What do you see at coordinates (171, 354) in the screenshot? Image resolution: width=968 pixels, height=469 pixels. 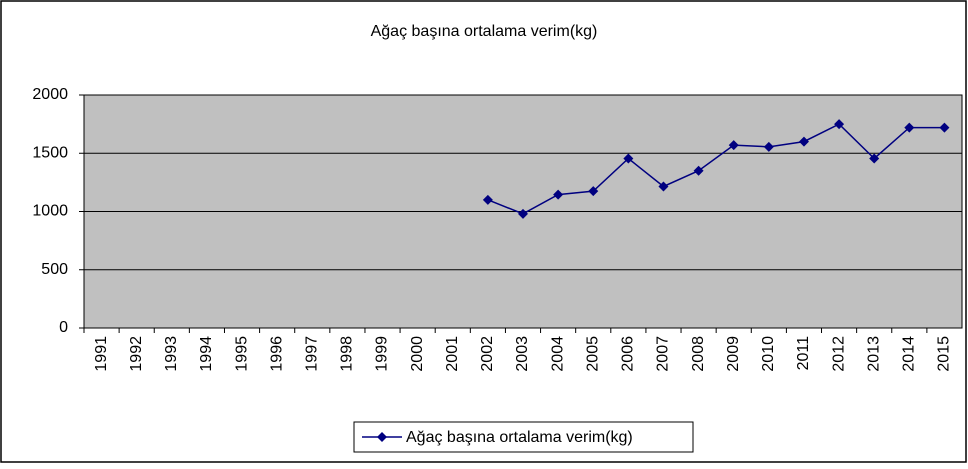 I see `x-tick-label: 1993` at bounding box center [171, 354].